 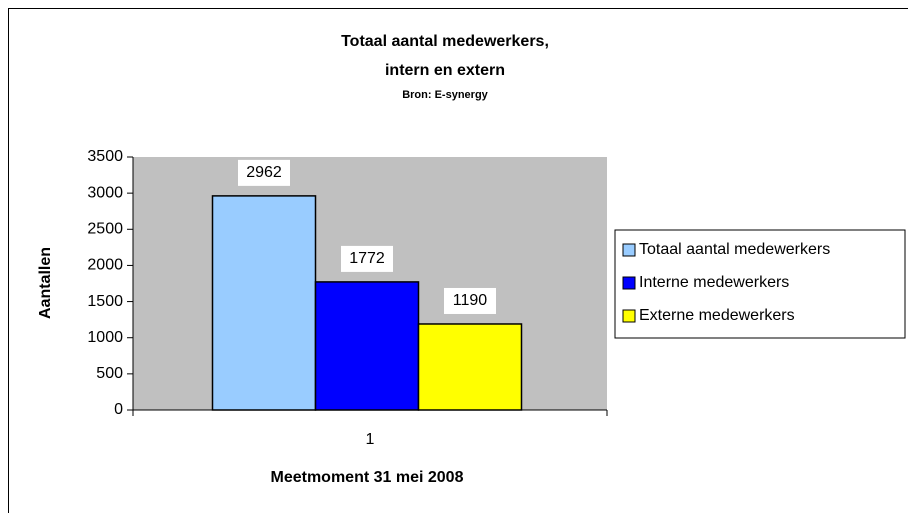 I want to click on data-label: 1190, so click(x=470, y=300).